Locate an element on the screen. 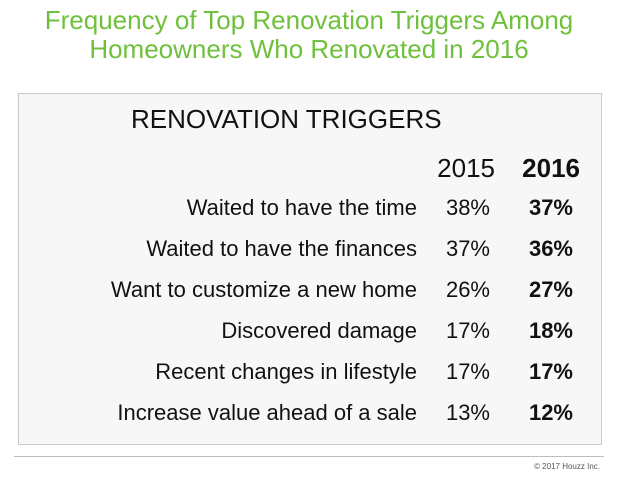 This screenshot has width=618, height=480. slide-title-line-2: Homeowners Who Renovated in 2016 is located at coordinates (309, 49).